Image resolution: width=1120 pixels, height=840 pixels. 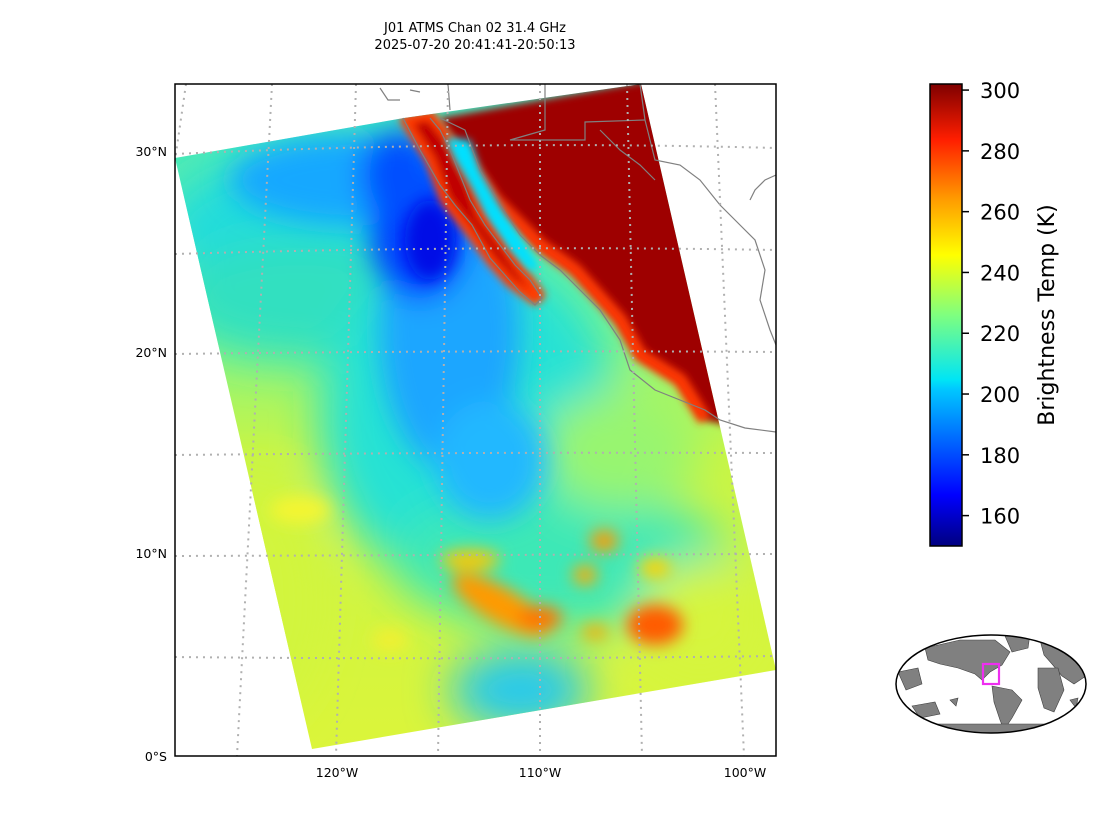 I want to click on lat-tick-labels: 30°N 20°N 10°N 0°S, so click(x=151, y=454).